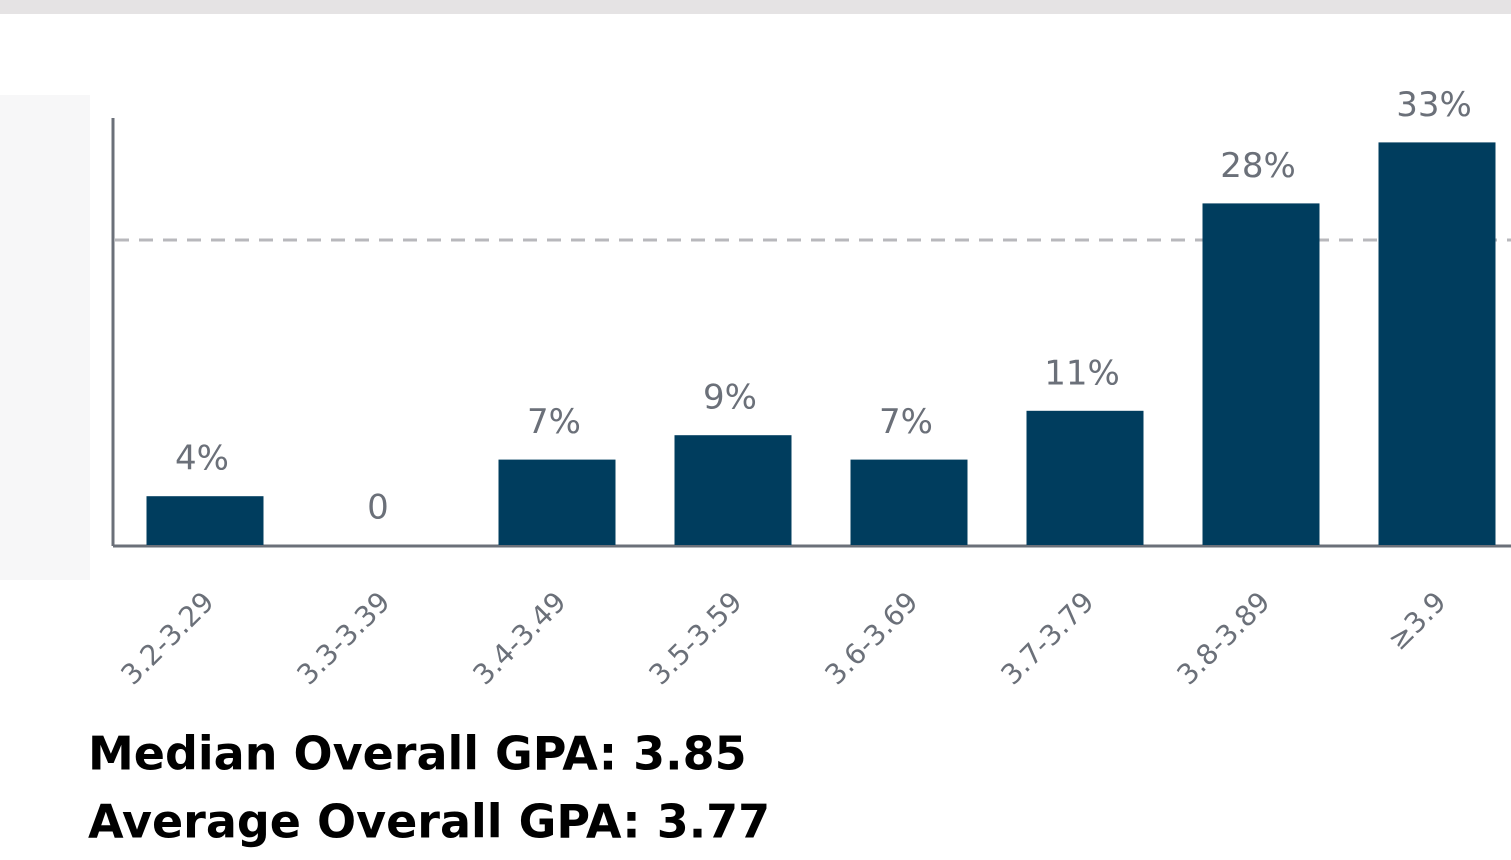  I want to click on value-label: 4%, so click(202, 459).